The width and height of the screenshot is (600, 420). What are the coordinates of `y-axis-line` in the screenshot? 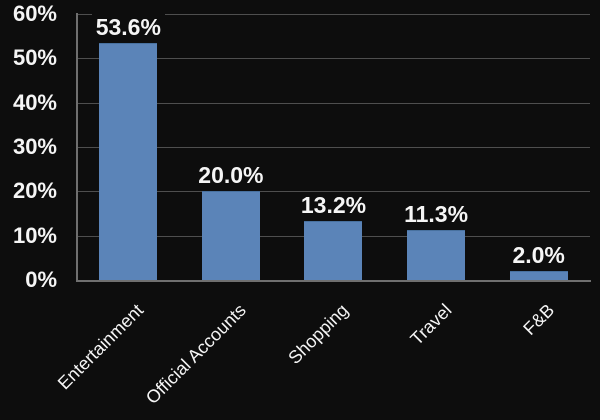 It's located at (77, 147).